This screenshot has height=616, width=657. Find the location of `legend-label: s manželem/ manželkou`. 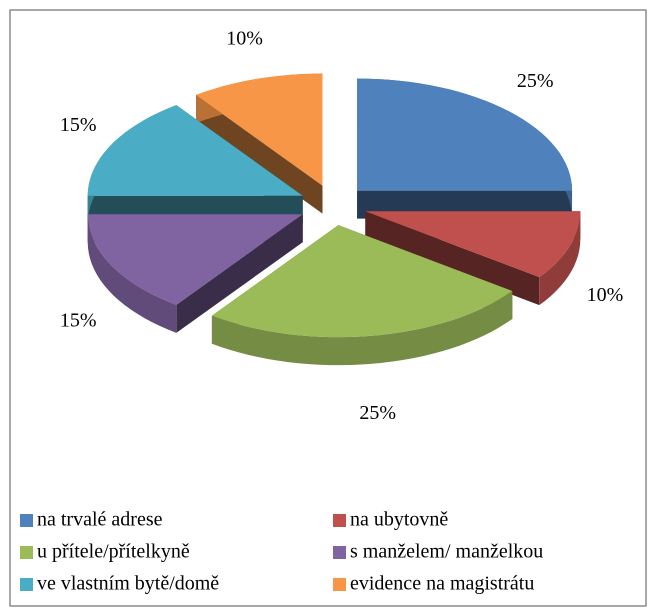

legend-label: s manželem/ manželkou is located at coordinates (446, 552).